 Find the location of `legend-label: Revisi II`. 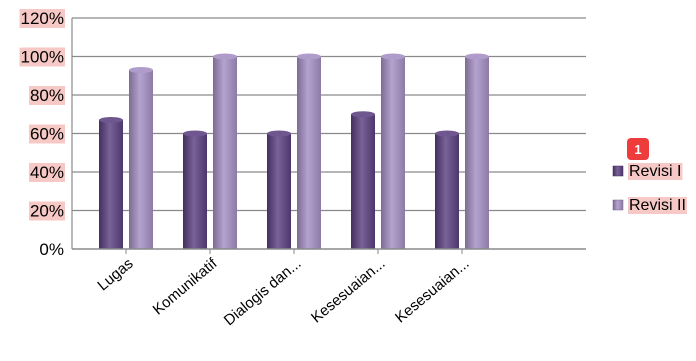

legend-label: Revisi II is located at coordinates (657, 205).